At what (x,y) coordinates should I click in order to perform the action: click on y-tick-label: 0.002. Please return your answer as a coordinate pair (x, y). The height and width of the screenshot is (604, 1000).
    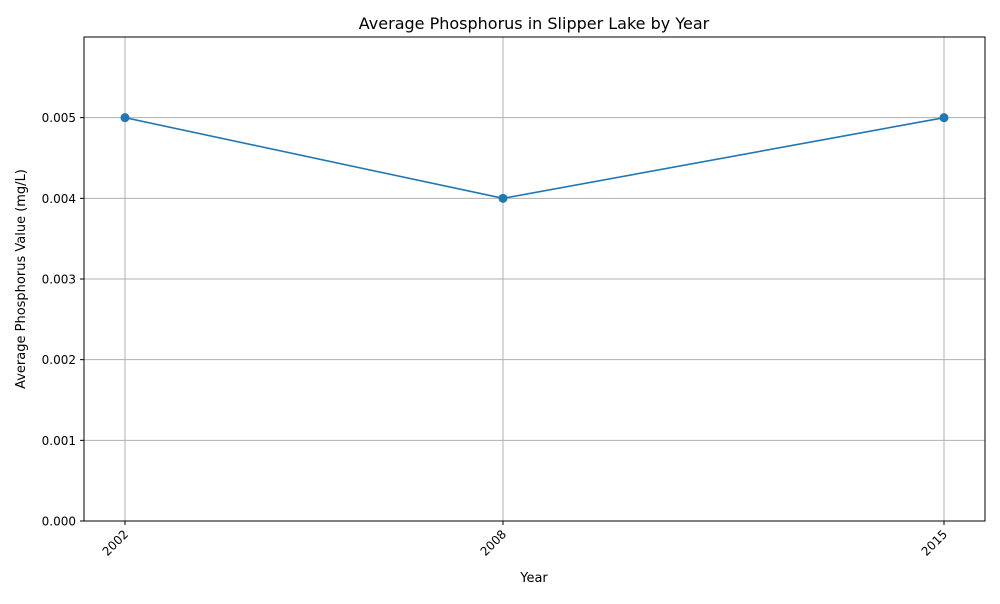
    Looking at the image, I should click on (59, 360).